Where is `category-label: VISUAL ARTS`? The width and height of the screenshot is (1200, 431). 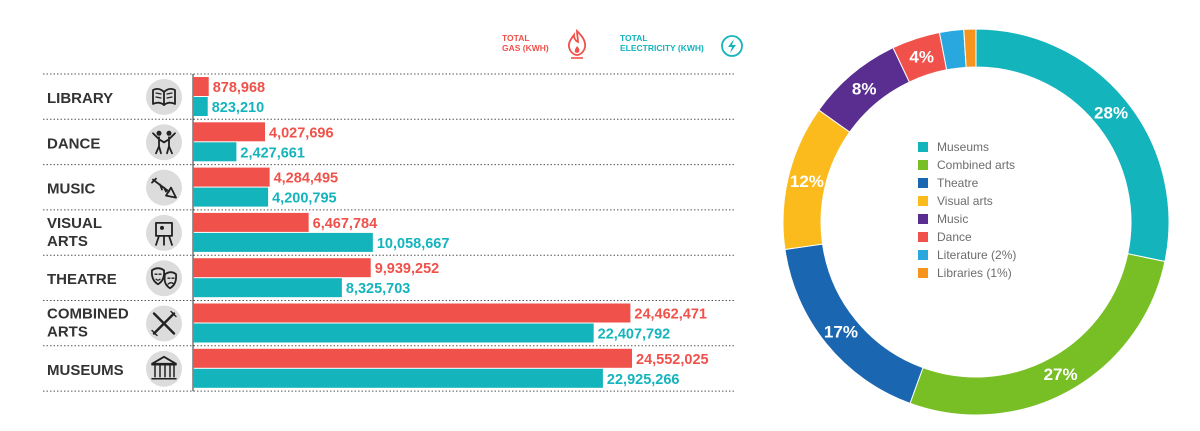
category-label: VISUAL ARTS is located at coordinates (74, 232).